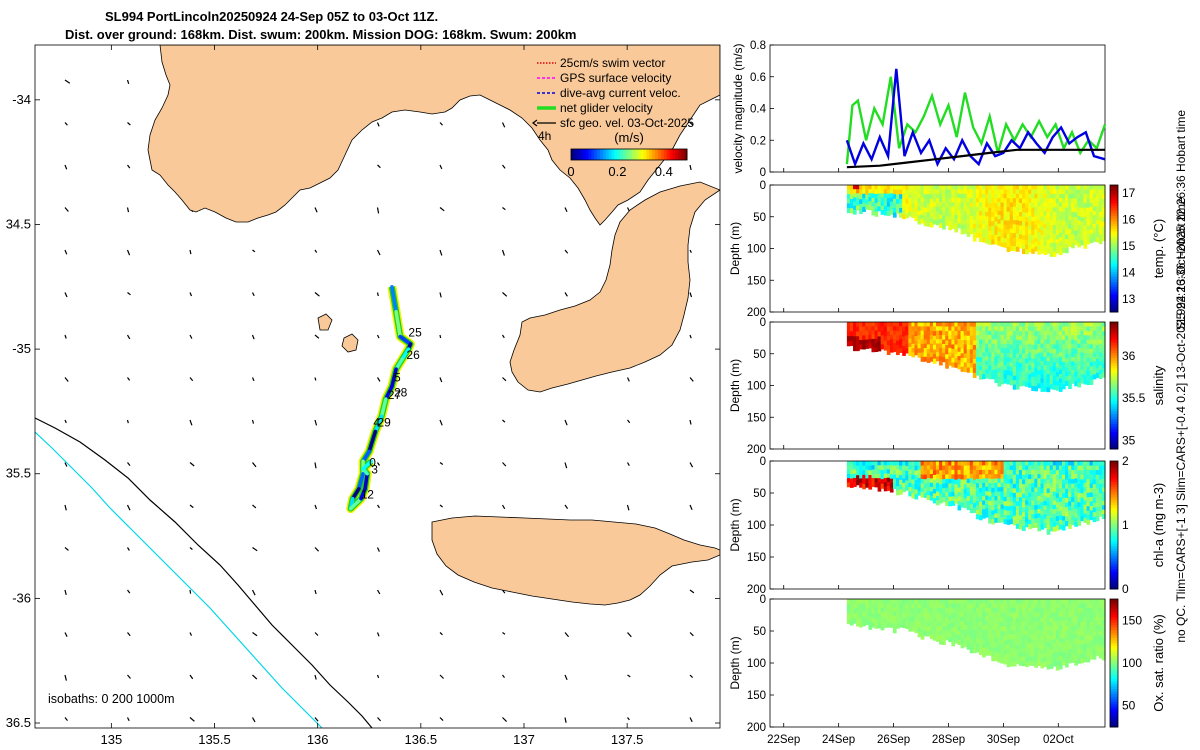 The width and height of the screenshot is (1200, 750). I want to click on current-arrow, so click(253, 421).